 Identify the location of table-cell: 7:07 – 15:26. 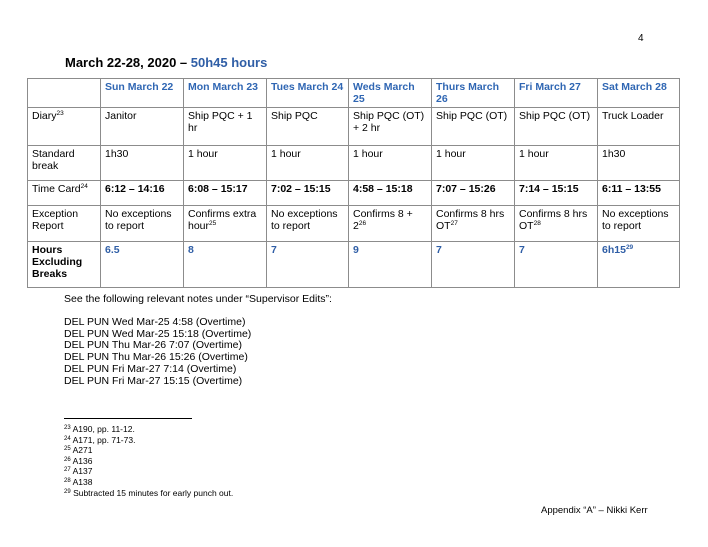
(473, 193).